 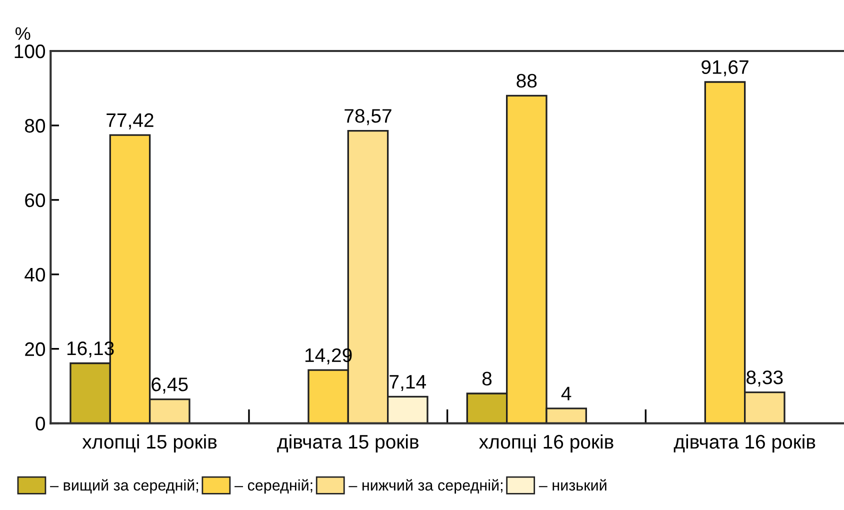 What do you see at coordinates (487, 379) in the screenshot?
I see `data-label: 8` at bounding box center [487, 379].